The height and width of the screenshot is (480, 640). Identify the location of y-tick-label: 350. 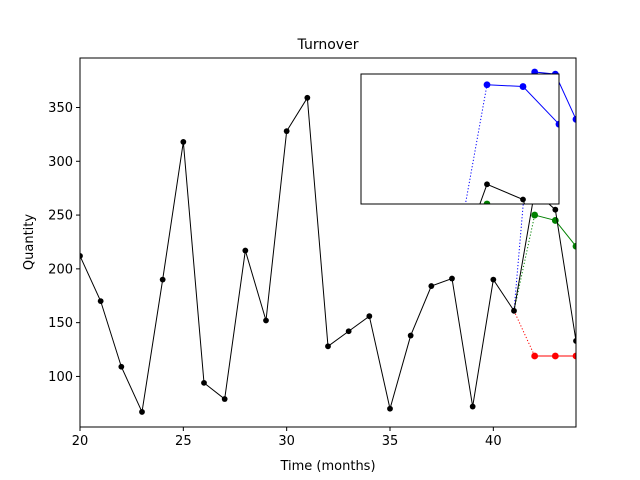
(60, 108).